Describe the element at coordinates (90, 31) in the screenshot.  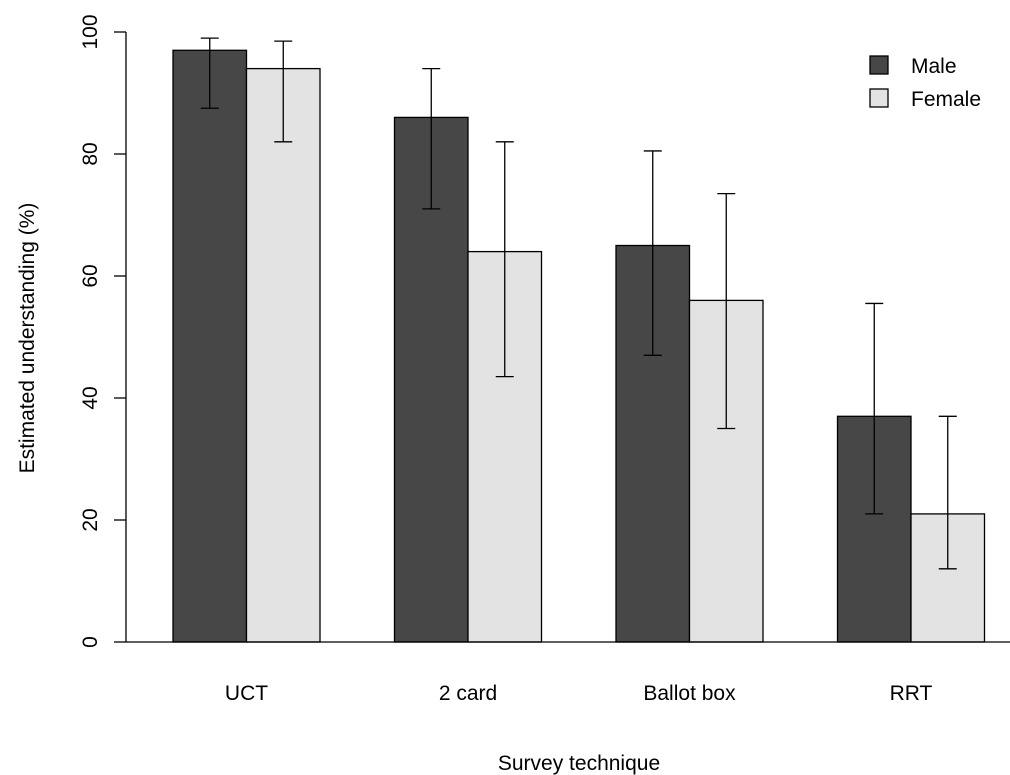
I see `y-tick-label-100: 100` at that location.